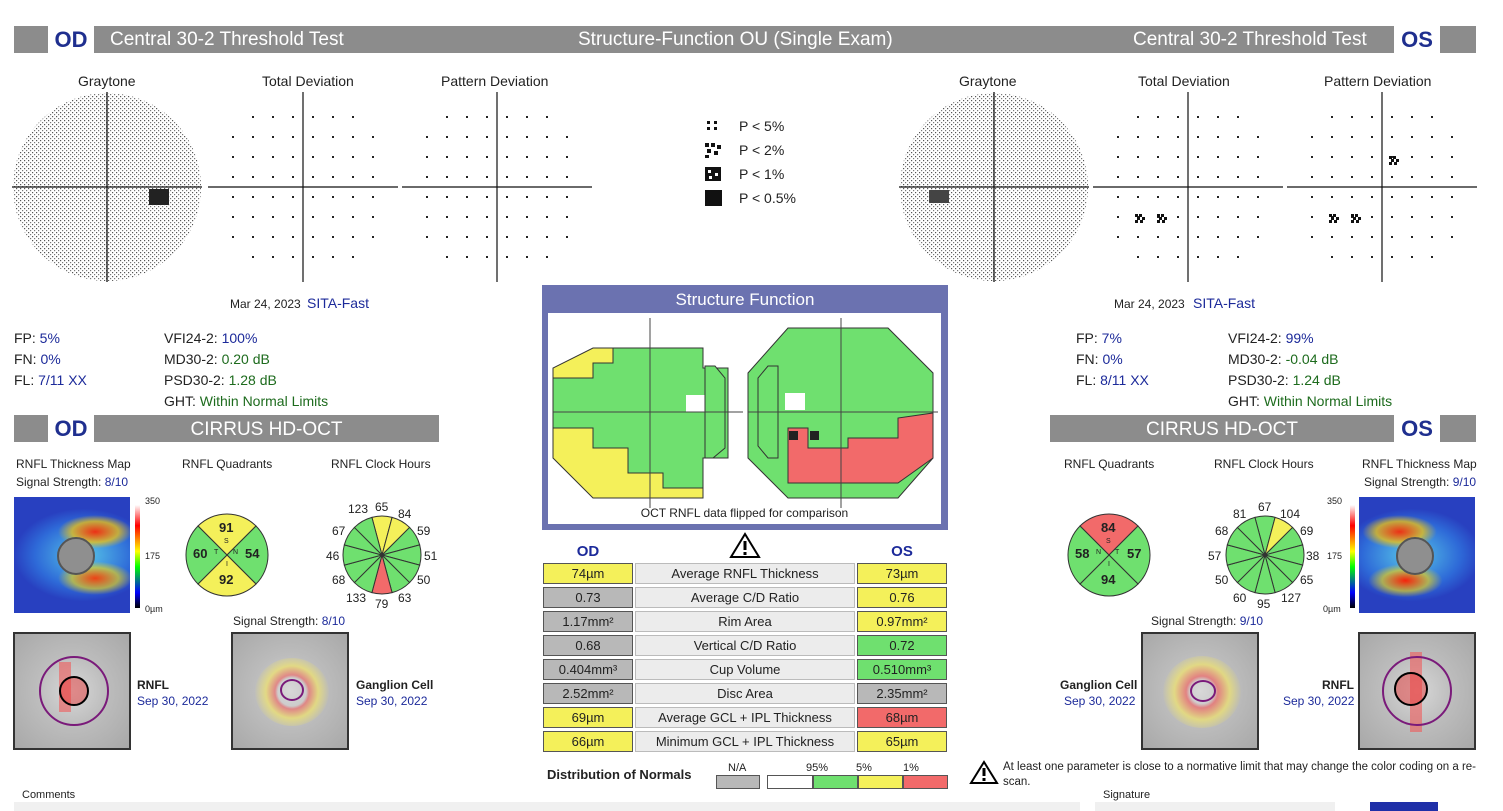  I want to click on comments-field, so click(547, 806).